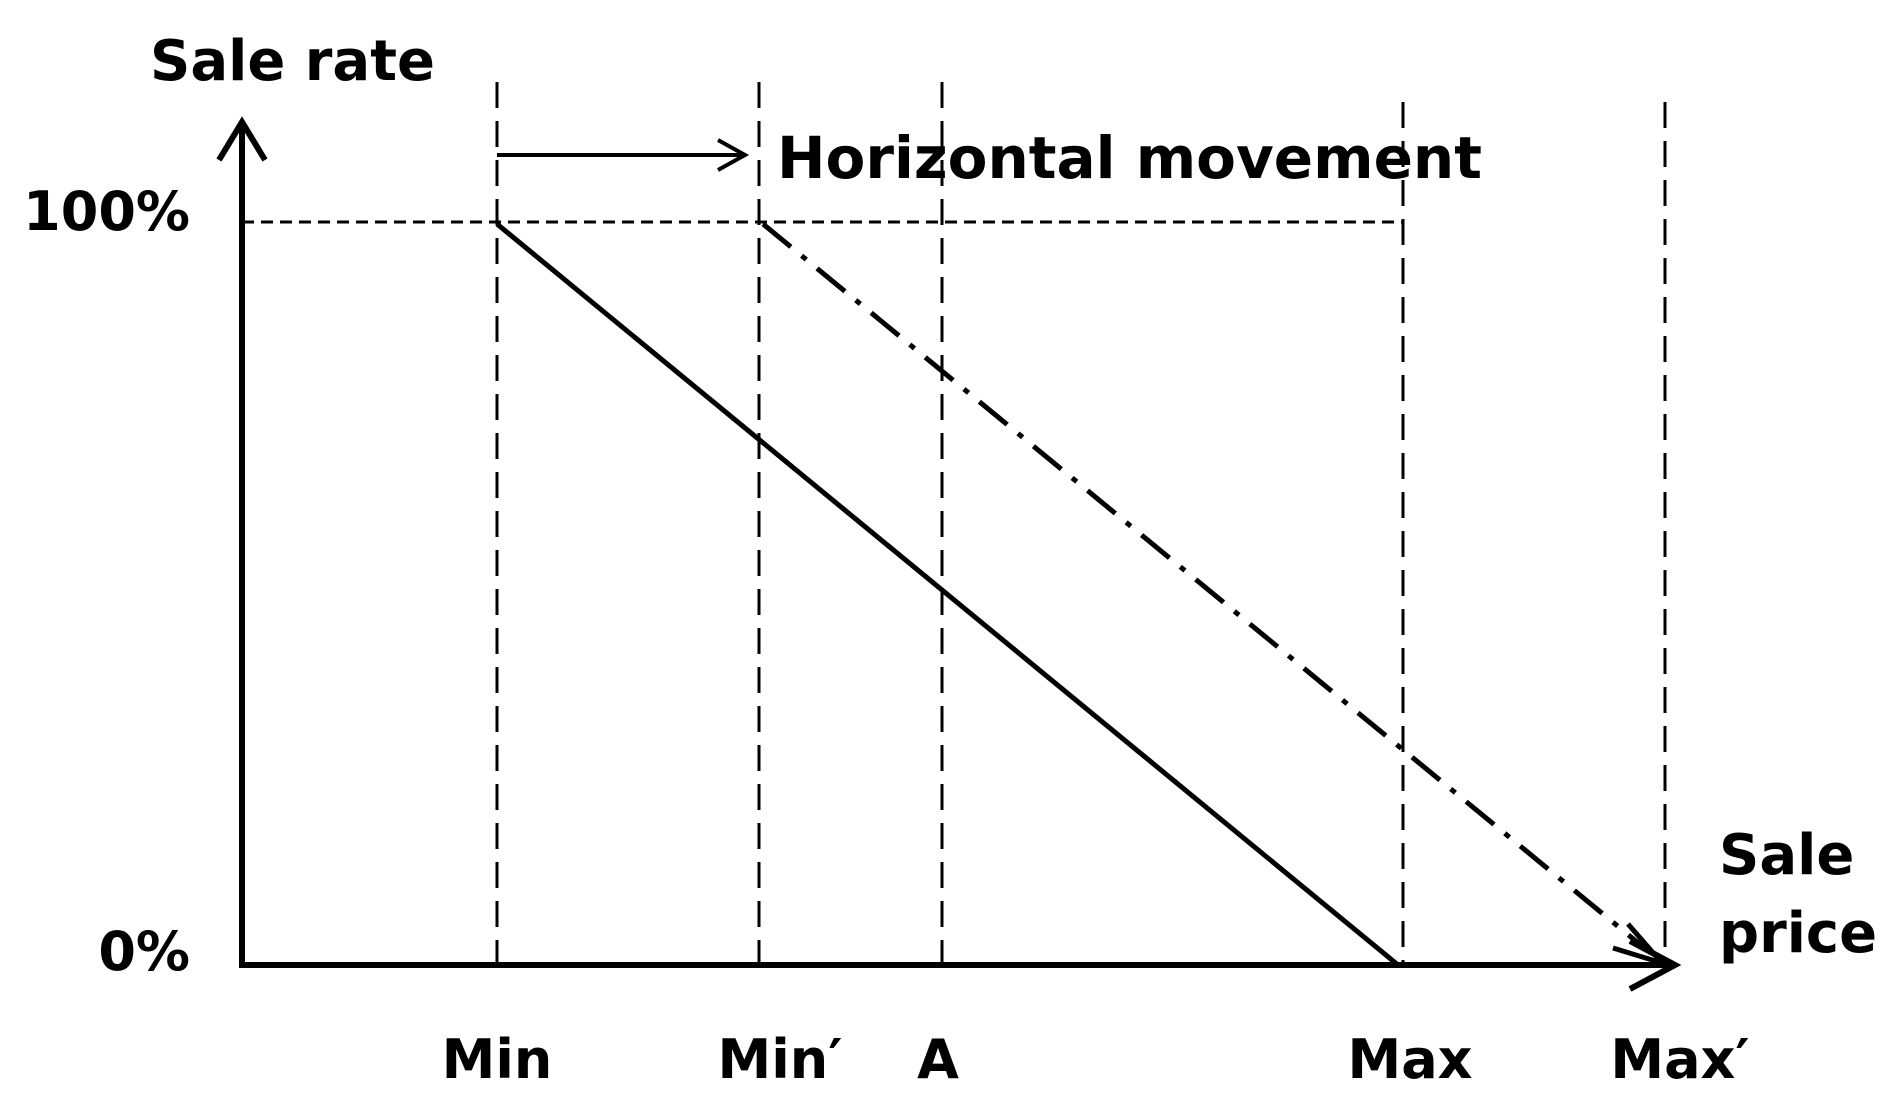 This screenshot has width=1889, height=1108. Describe the element at coordinates (1655, 965) in the screenshot. I see `x-axis-arrowhead` at that location.